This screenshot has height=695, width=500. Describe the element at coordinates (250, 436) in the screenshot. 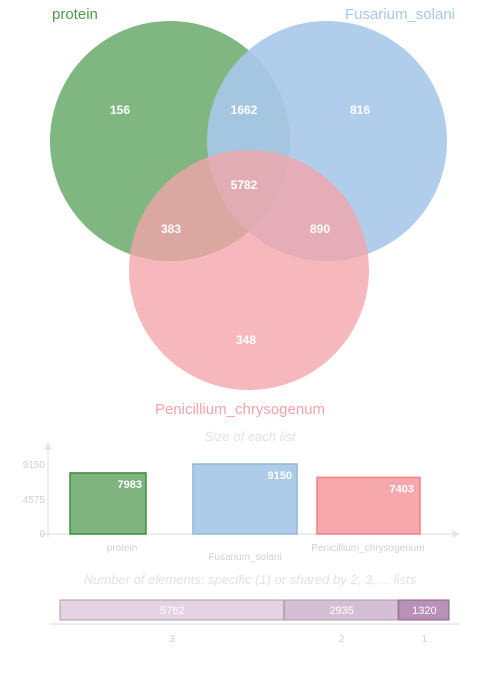

I see `list-size-chart-title: Size of each list` at that location.